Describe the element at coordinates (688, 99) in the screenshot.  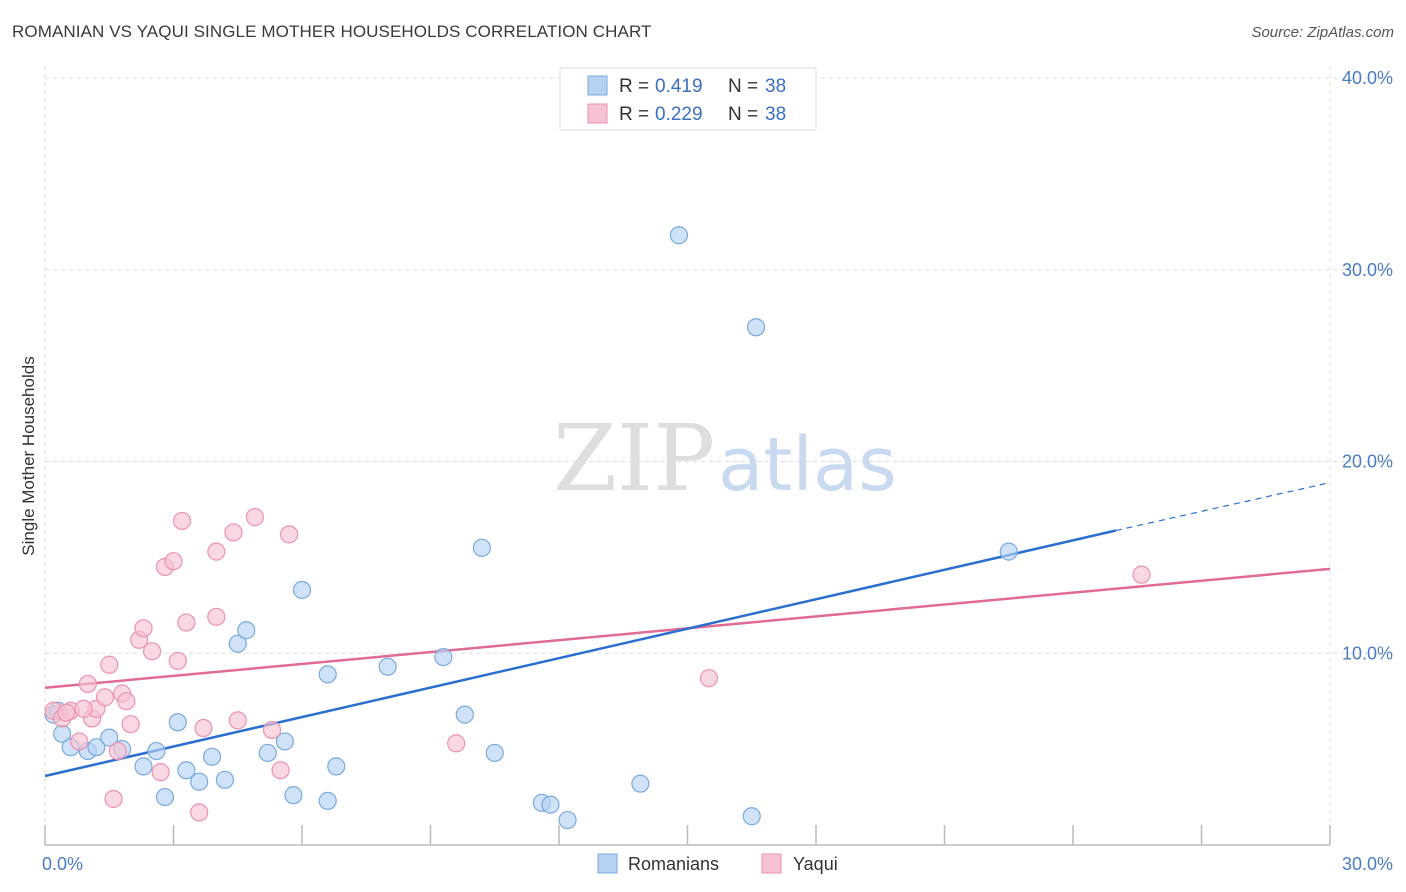
I see `correlation-legend: R = 0.419 N = 38 R = 0.229 N = 38` at that location.